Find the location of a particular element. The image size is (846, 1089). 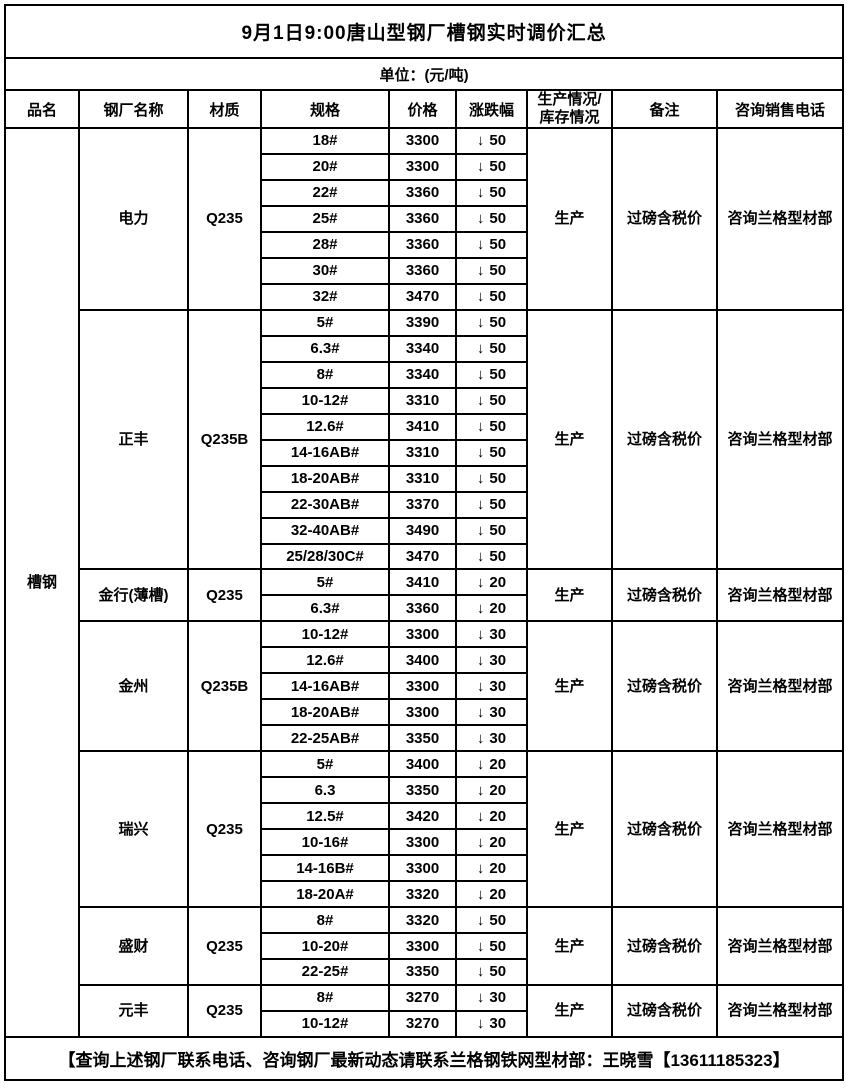

spec-cell: 32# is located at coordinates (325, 296).